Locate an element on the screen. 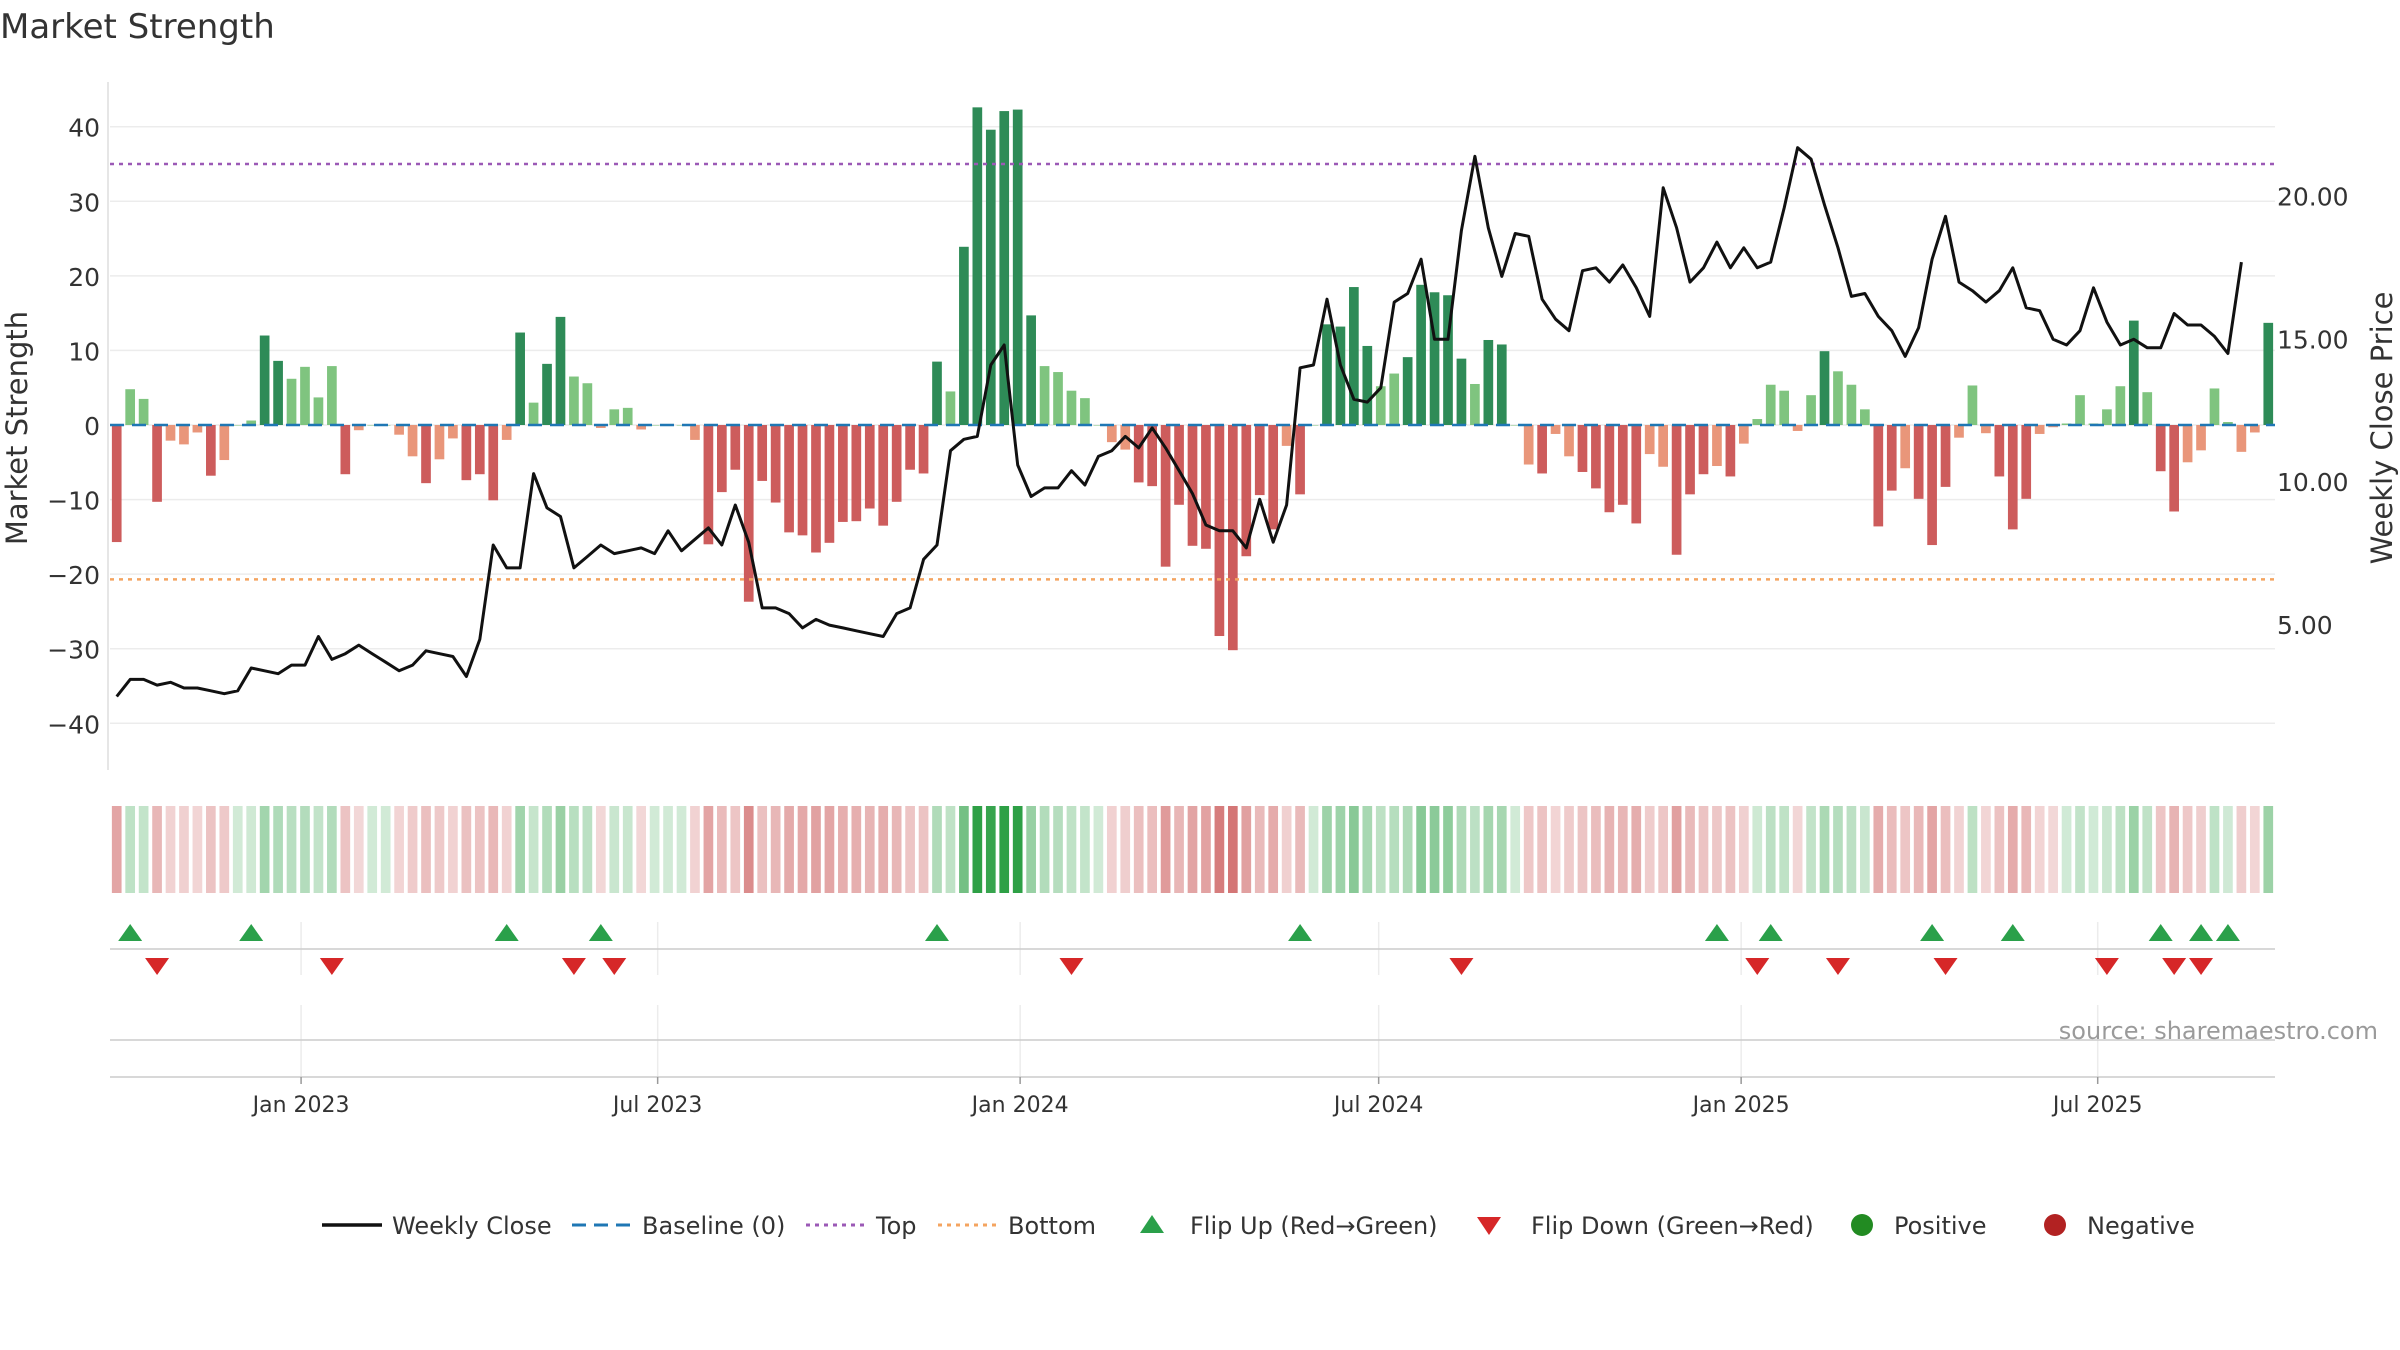 This screenshot has height=1350, width=2400. legend-item: Bottom is located at coordinates (1017, 1226).